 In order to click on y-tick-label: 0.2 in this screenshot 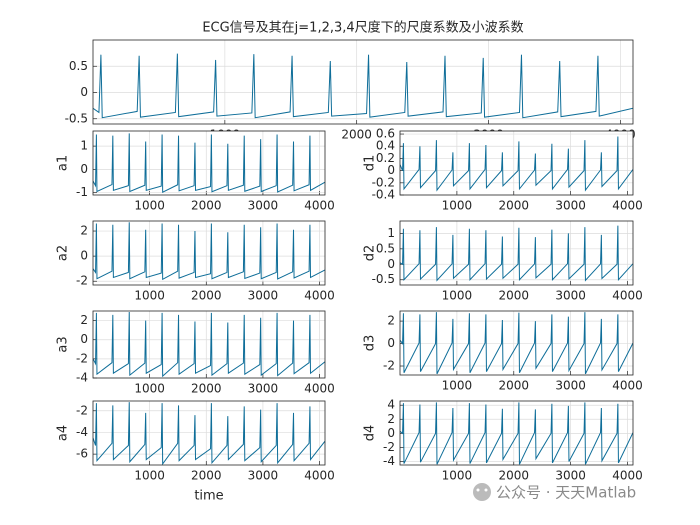, I will do `click(385, 158)`.